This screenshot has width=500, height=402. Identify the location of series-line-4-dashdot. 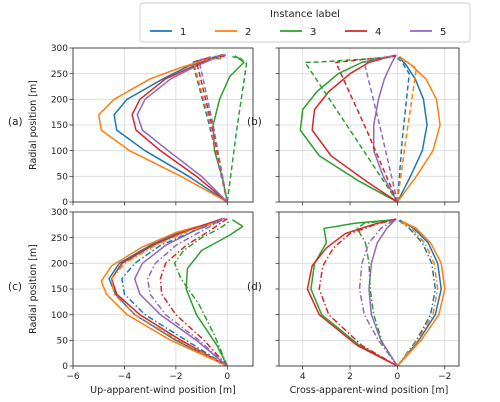
(193, 292).